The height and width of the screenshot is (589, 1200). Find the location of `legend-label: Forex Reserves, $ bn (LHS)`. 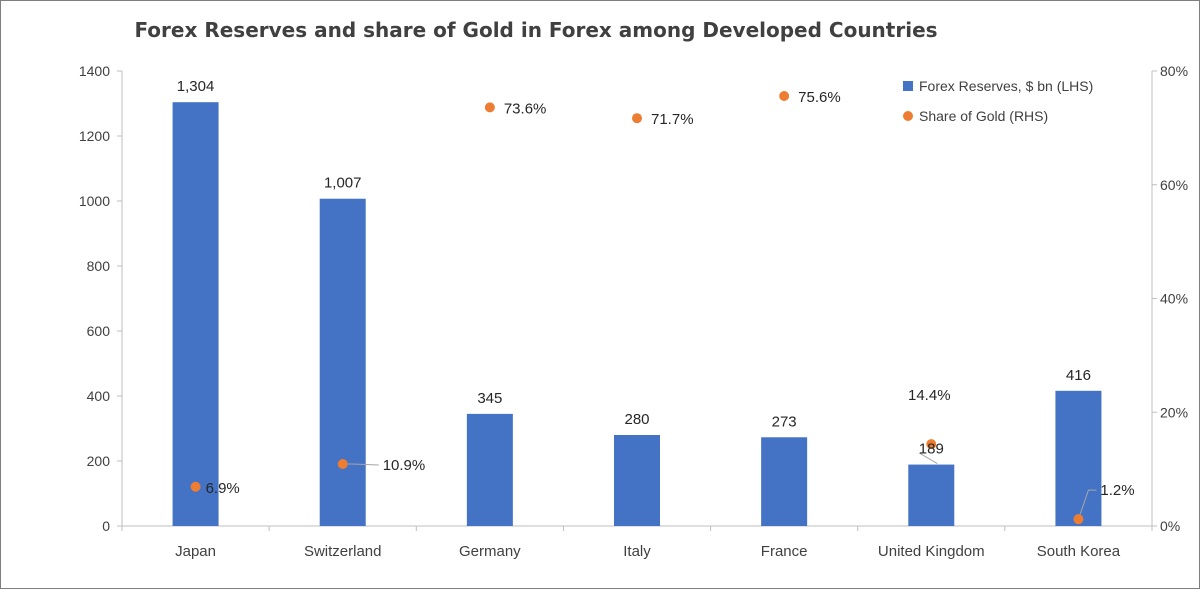

legend-label: Forex Reserves, $ bn (LHS) is located at coordinates (1006, 86).